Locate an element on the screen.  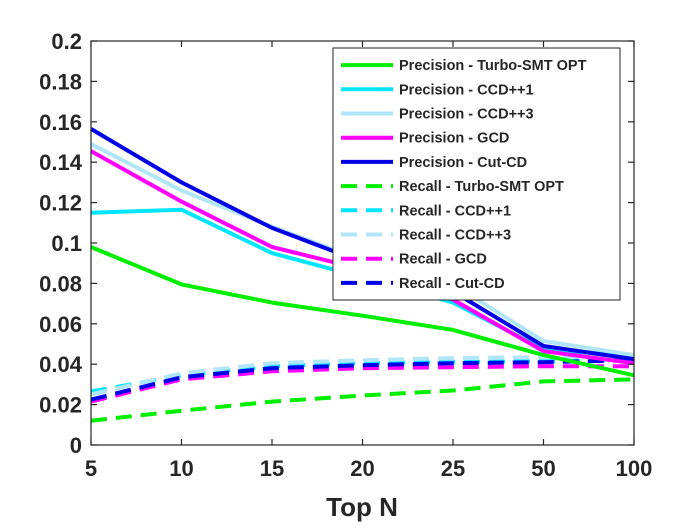
y-tick-label: 0.16 is located at coordinates (60, 122).